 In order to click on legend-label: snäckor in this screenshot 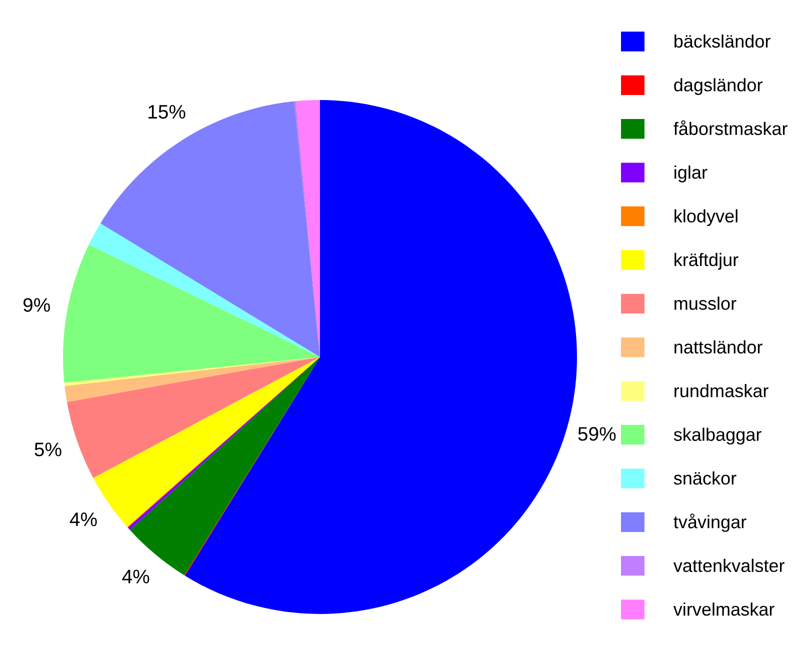, I will do `click(705, 478)`.